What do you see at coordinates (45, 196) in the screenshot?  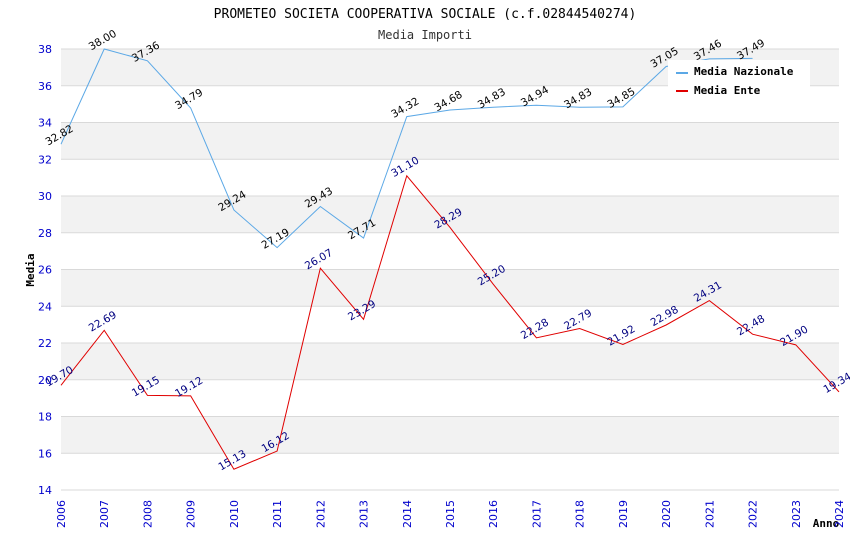 I see `y-tick-label: 30` at bounding box center [45, 196].